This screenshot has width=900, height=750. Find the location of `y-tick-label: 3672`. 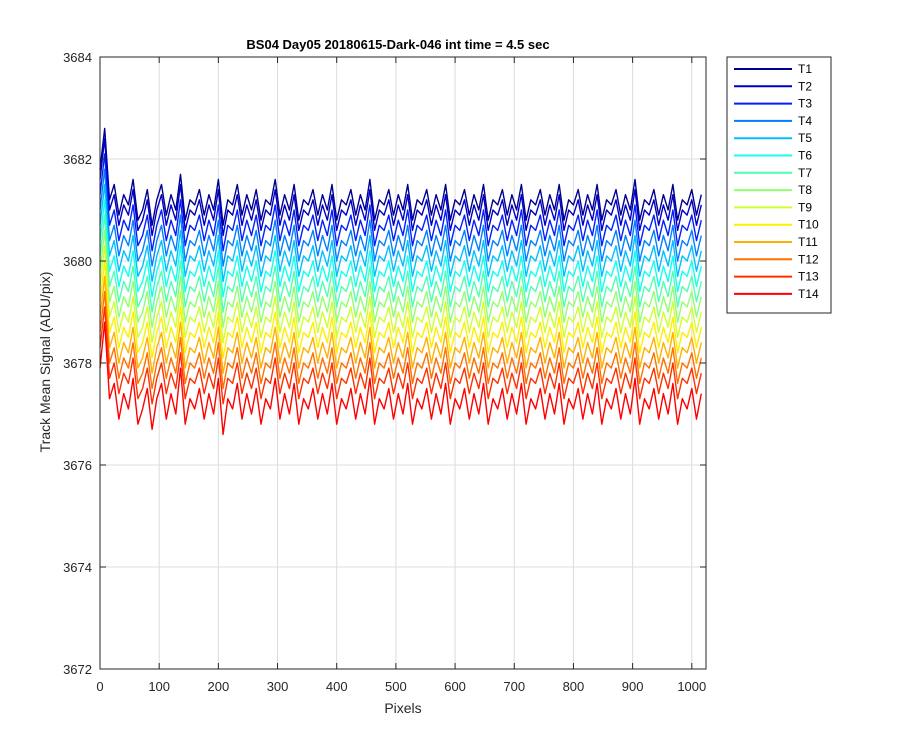

y-tick-label: 3672 is located at coordinates (77, 669).